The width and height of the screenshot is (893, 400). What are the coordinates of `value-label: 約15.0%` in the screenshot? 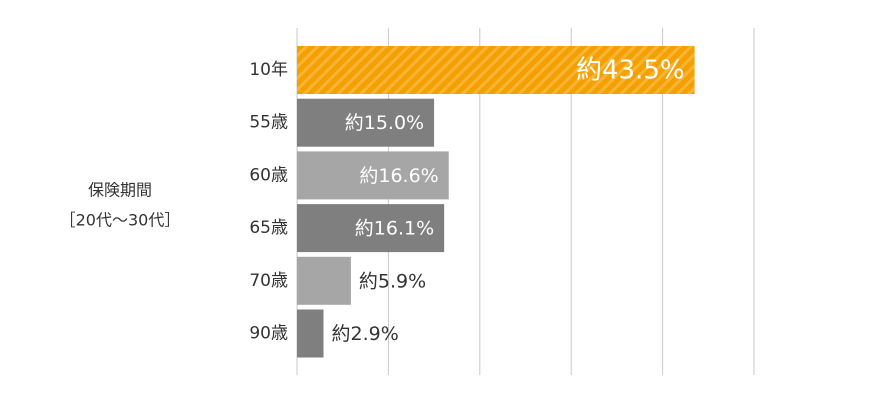 It's located at (384, 123).